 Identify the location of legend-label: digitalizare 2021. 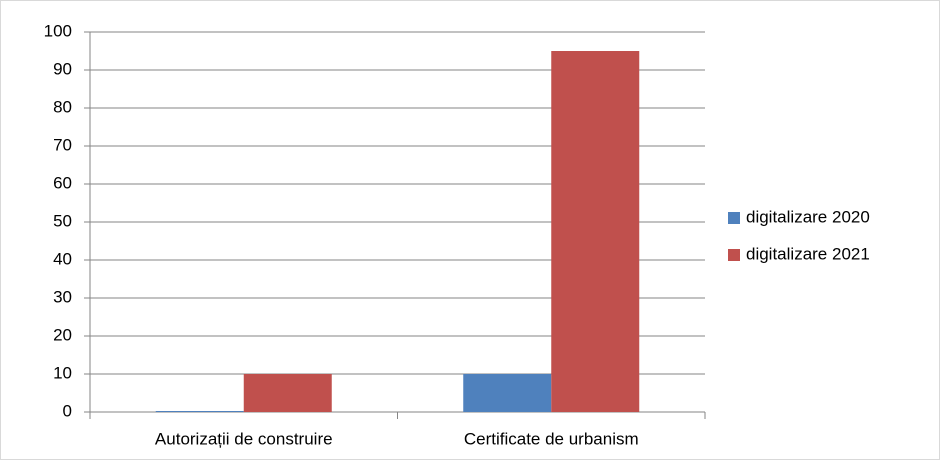
(808, 253).